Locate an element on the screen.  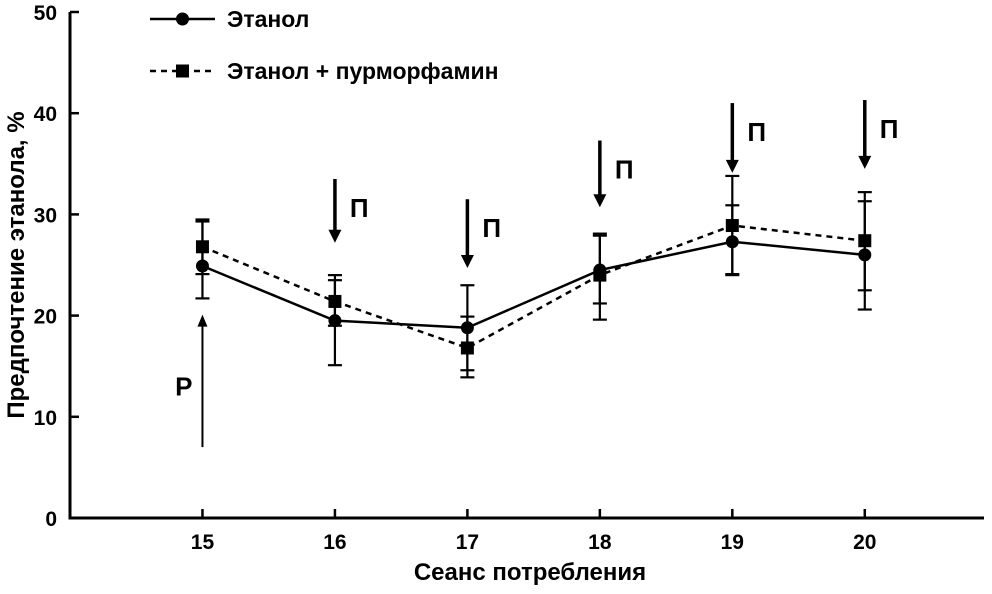
legend-label-ethanol-purmorphamine: Этанол + пурморфамин is located at coordinates (363, 71).